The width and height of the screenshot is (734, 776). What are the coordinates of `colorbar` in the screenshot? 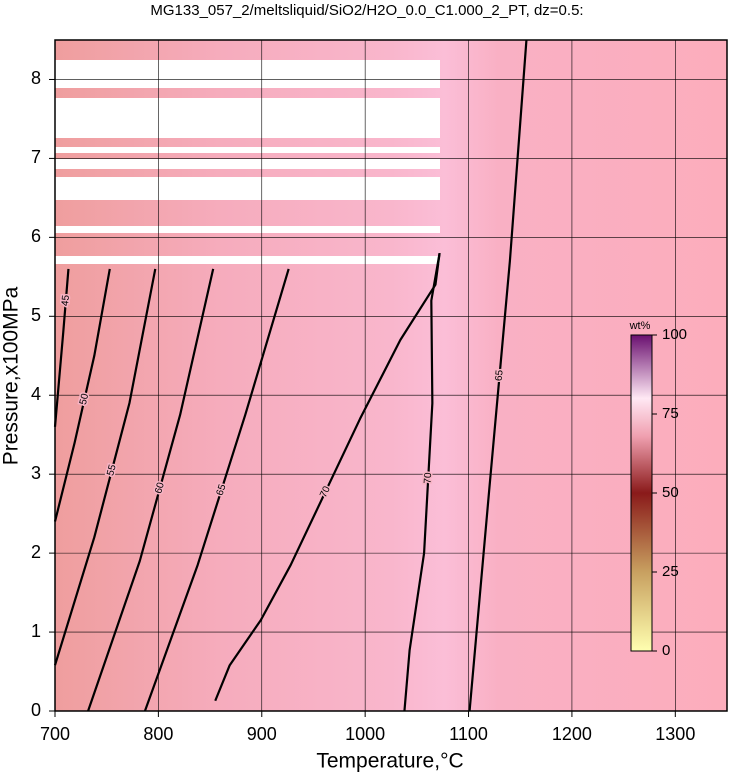 It's located at (641, 493).